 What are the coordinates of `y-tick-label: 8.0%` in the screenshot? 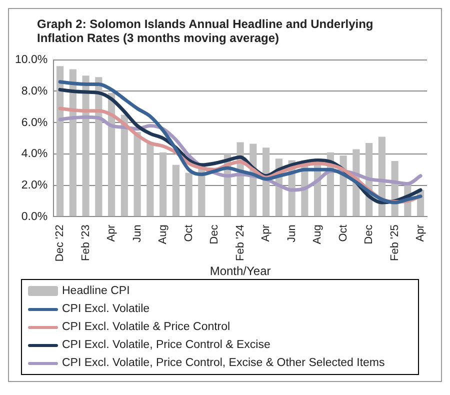 It's located at (34, 91).